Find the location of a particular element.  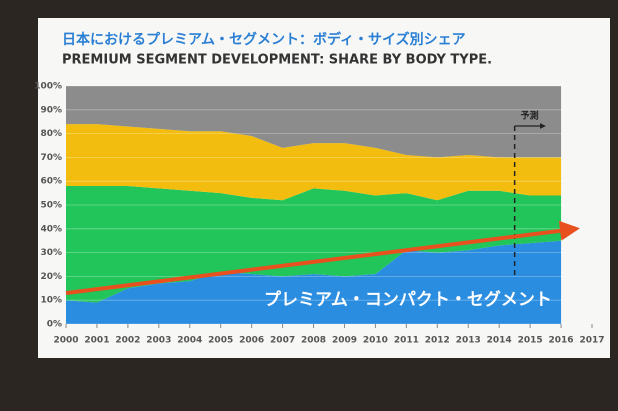

x-tick-label: 2016 is located at coordinates (561, 341).